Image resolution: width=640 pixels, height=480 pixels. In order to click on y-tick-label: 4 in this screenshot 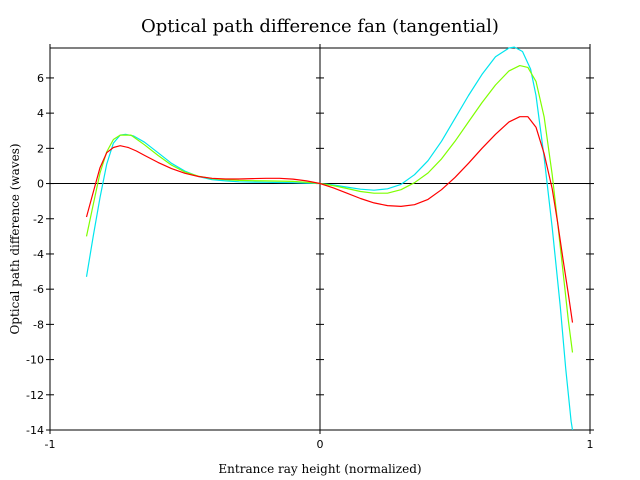, I will do `click(40, 113)`.